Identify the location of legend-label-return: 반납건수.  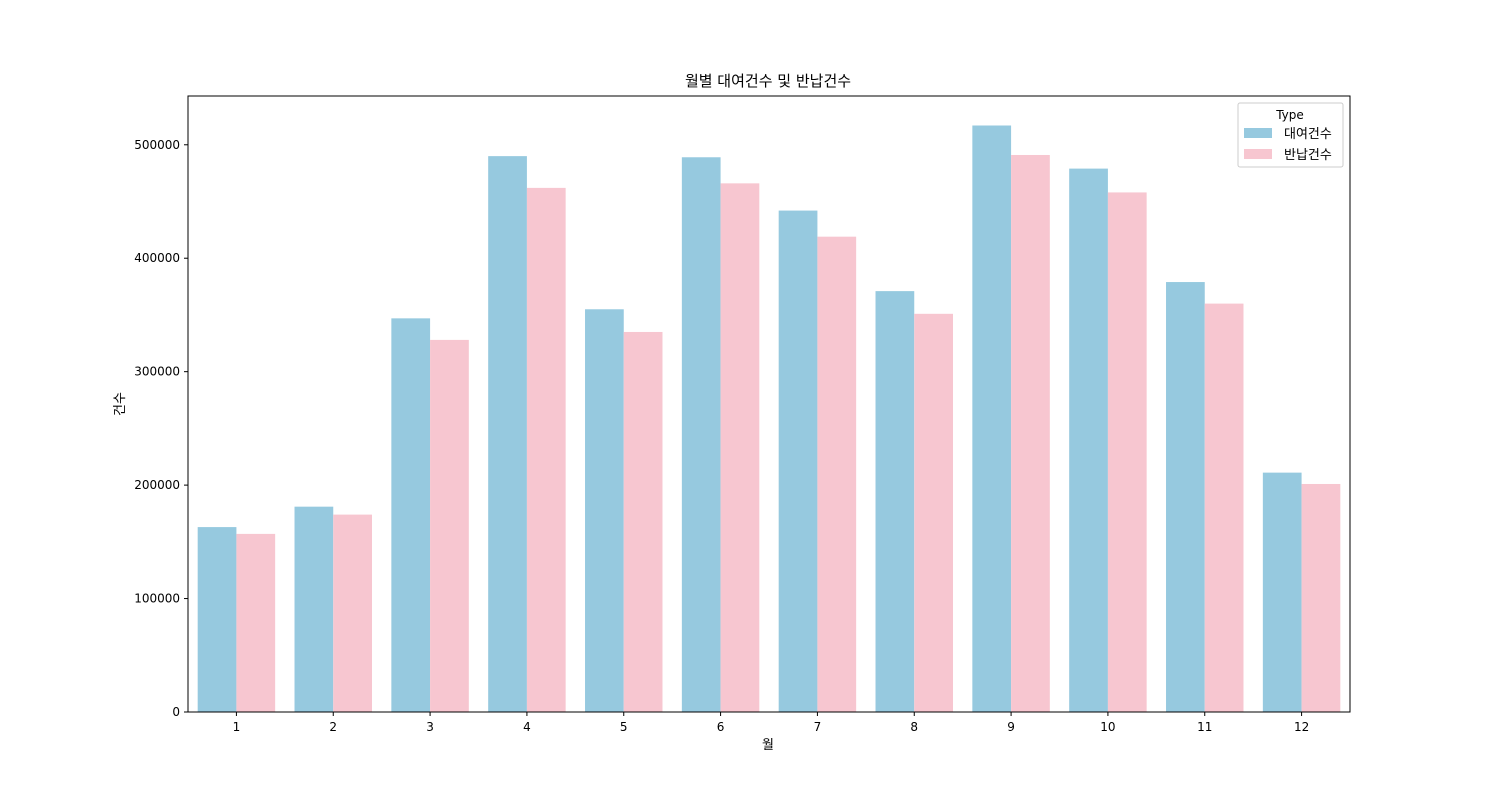
(1308, 155).